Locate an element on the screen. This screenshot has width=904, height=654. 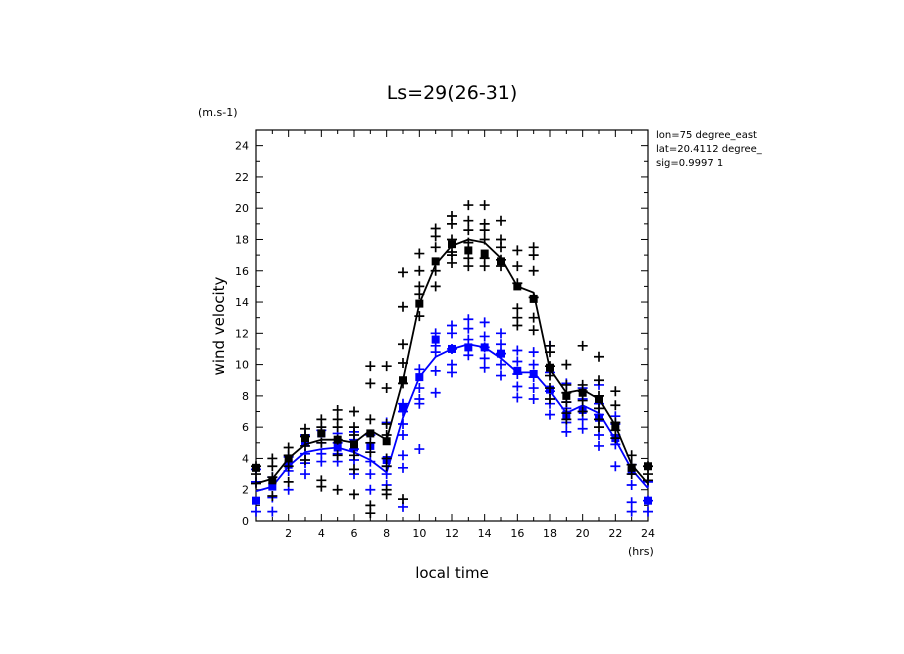
x-tick-label: 22 is located at coordinates (615, 533).